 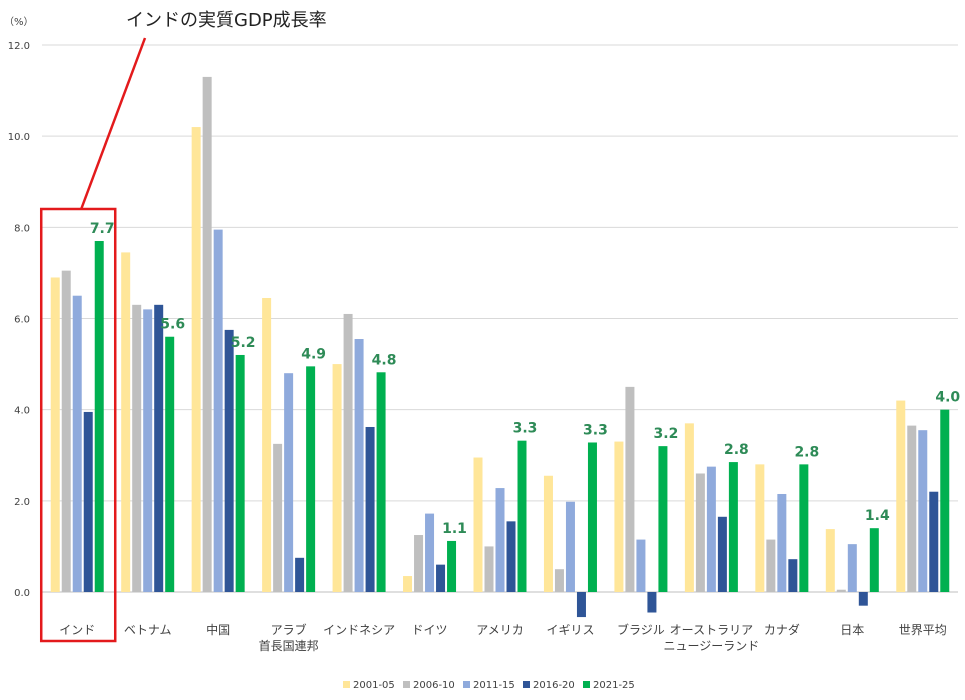 I want to click on category-label: オーストラリア, so click(x=711, y=630).